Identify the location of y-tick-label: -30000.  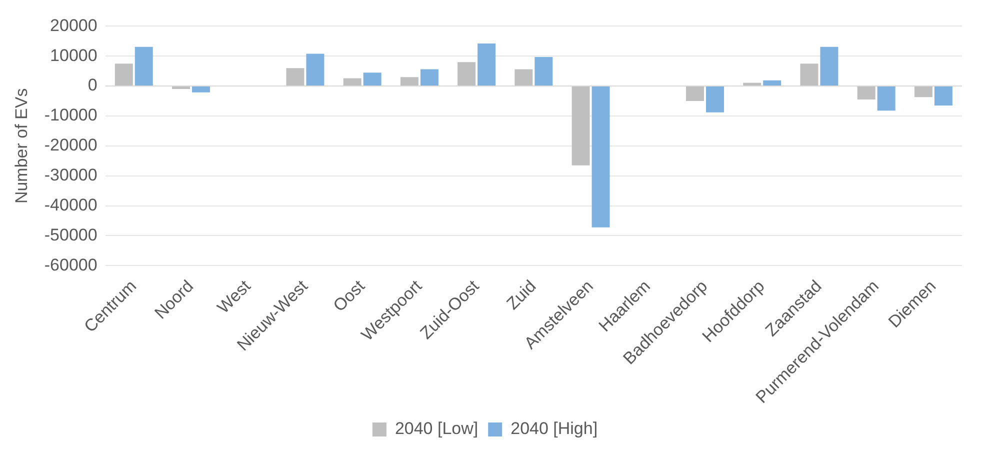
(71, 175).